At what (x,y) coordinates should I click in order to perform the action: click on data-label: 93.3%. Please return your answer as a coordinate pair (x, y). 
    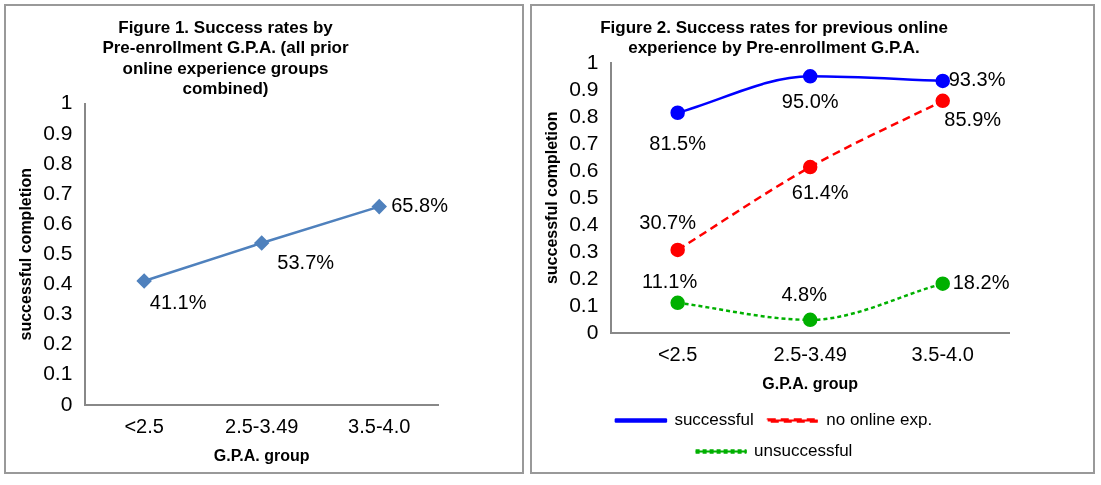
    Looking at the image, I should click on (977, 79).